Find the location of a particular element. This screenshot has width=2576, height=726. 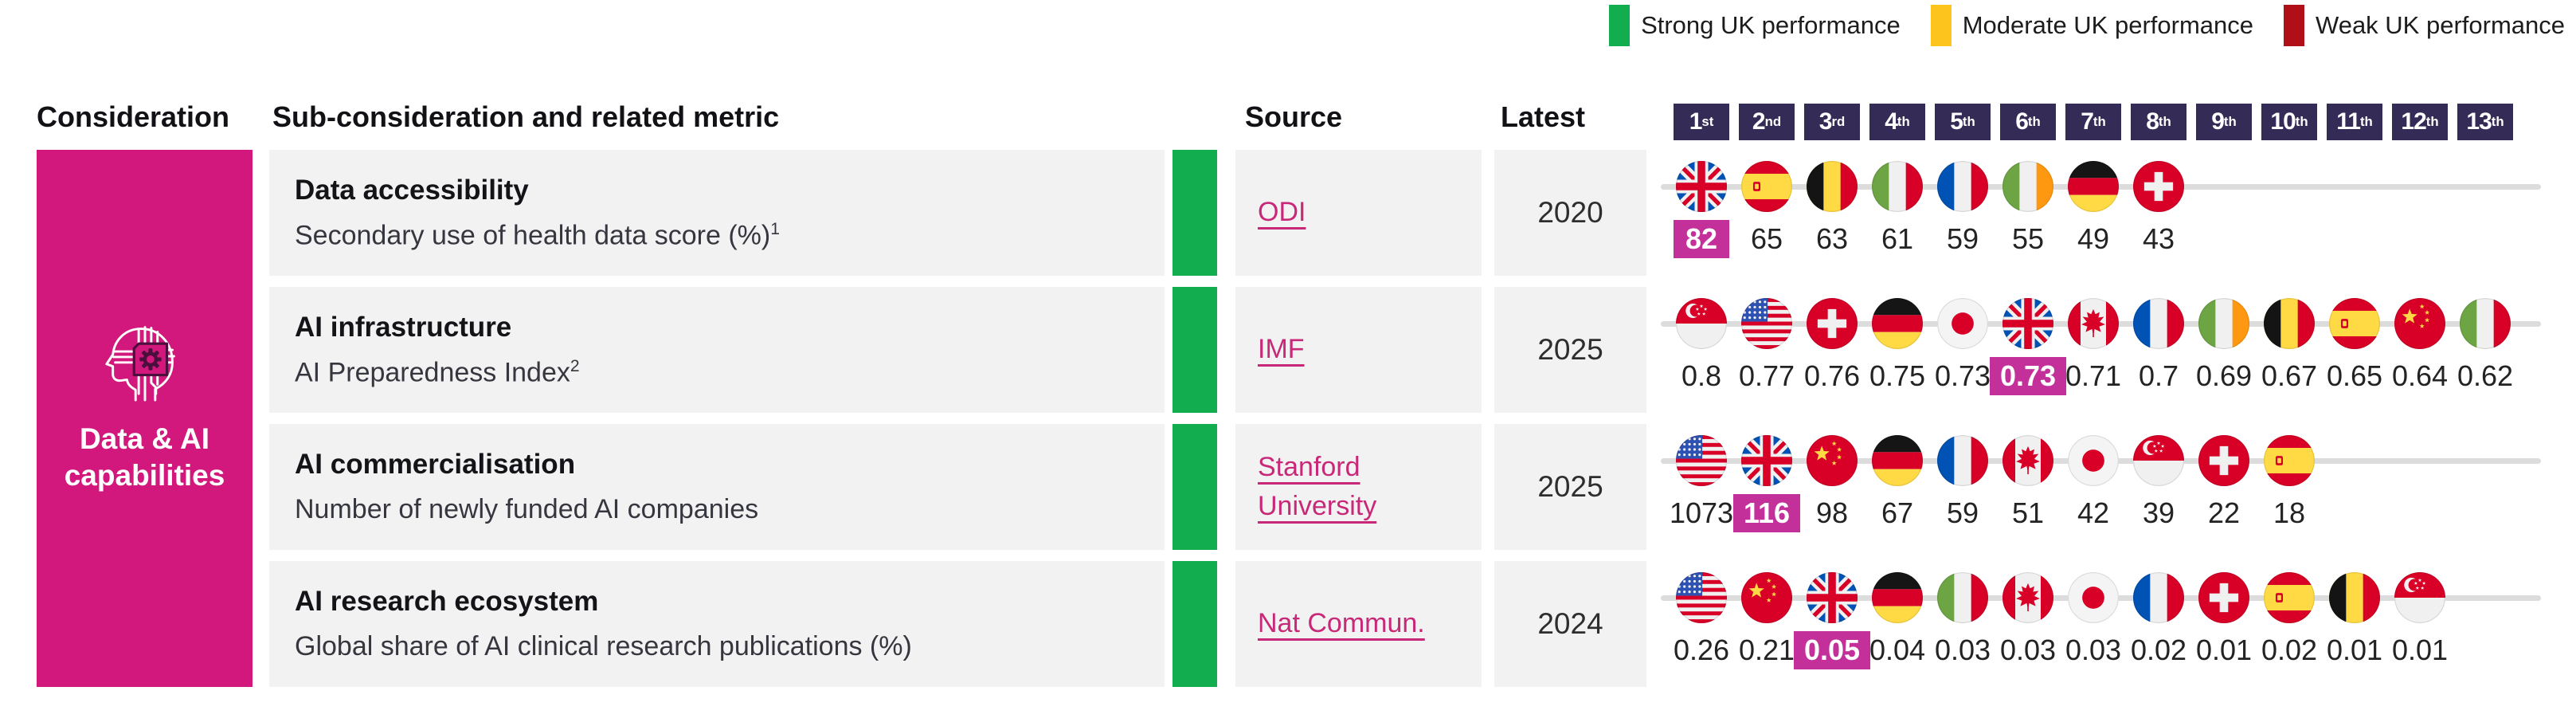

ranking-entry: 55 is located at coordinates (2028, 204).